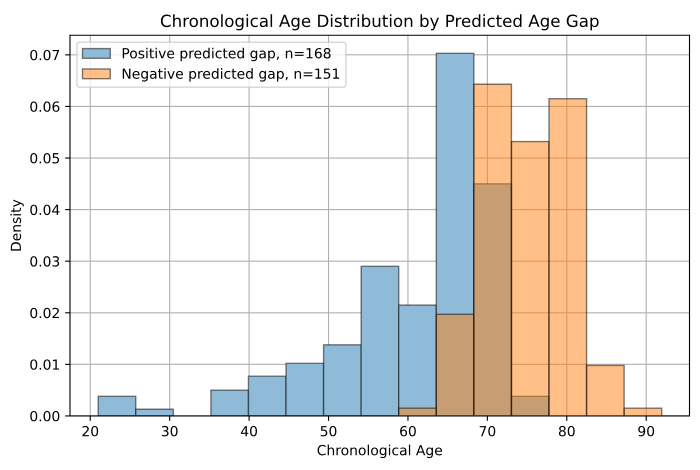 The image size is (700, 470). I want to click on legend-label: Positive predicted gap, n=168, so click(226, 55).